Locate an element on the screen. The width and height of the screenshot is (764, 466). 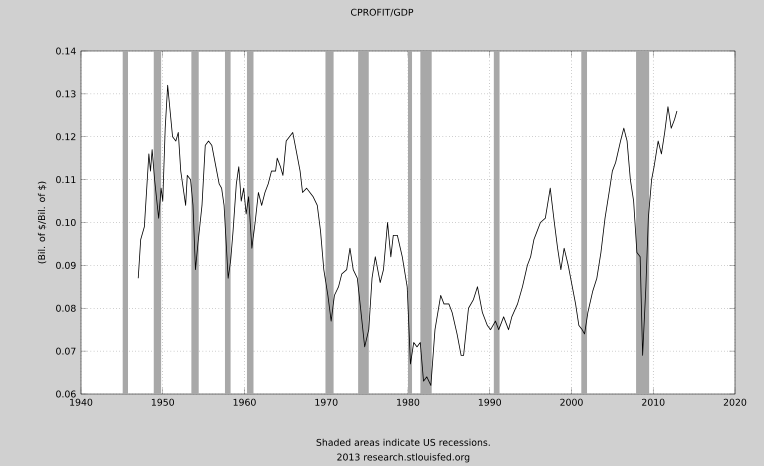
y-tick-label: 0.13 is located at coordinates (66, 94).